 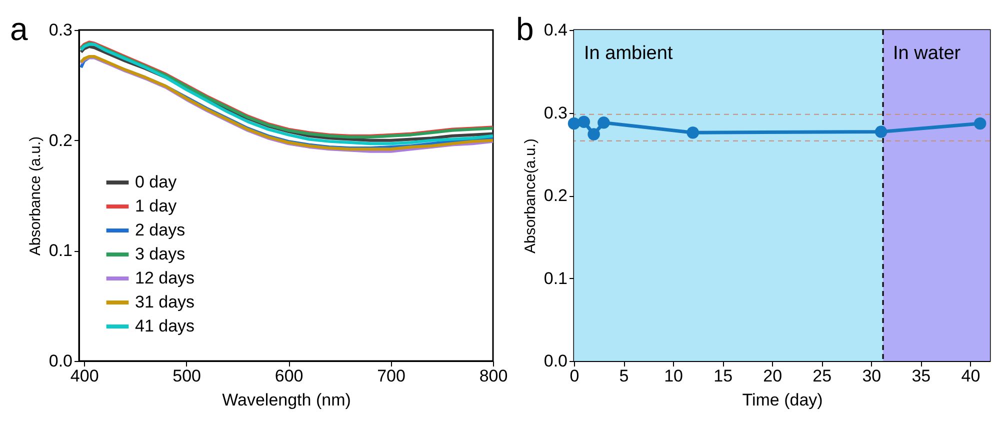 What do you see at coordinates (927, 53) in the screenshot?
I see `band-label: In water` at bounding box center [927, 53].